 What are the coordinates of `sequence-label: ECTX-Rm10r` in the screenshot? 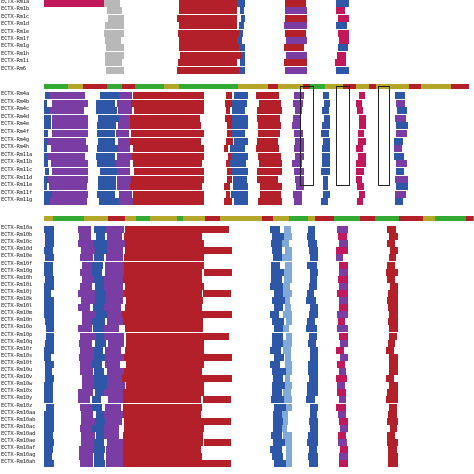 It's located at (17, 348).